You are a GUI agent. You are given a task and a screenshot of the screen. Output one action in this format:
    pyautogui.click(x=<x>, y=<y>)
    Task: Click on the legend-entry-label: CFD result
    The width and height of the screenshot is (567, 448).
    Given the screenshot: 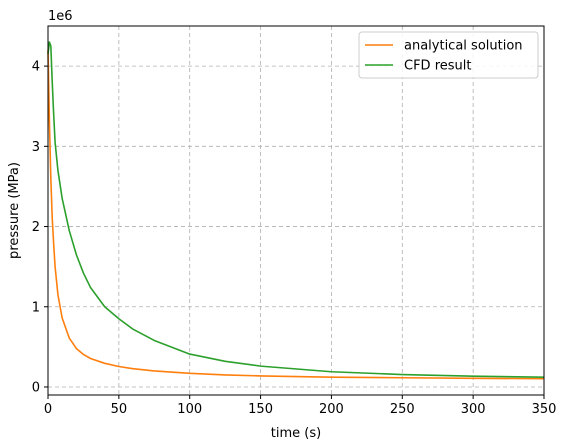 What is the action you would take?
    pyautogui.click(x=437, y=66)
    